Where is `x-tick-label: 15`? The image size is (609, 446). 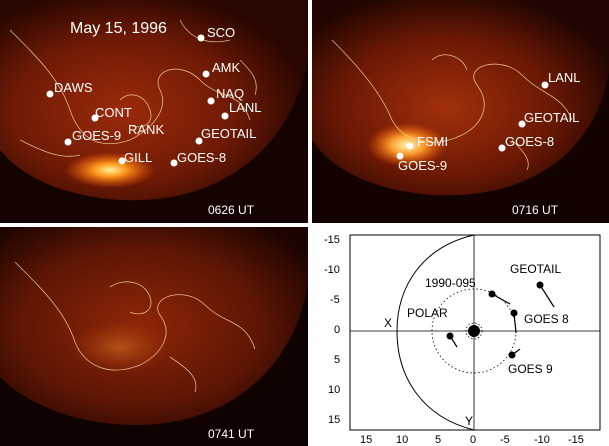 x-tick-label: 15 is located at coordinates (366, 440).